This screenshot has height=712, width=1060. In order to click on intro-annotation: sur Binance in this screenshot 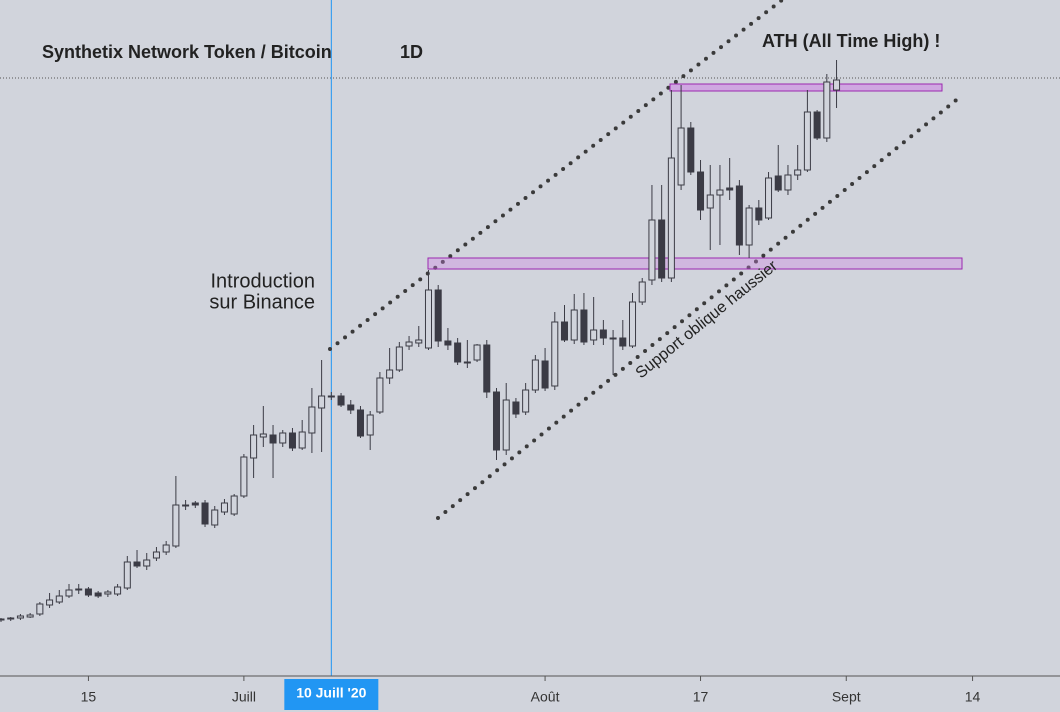, I will do `click(262, 302)`.